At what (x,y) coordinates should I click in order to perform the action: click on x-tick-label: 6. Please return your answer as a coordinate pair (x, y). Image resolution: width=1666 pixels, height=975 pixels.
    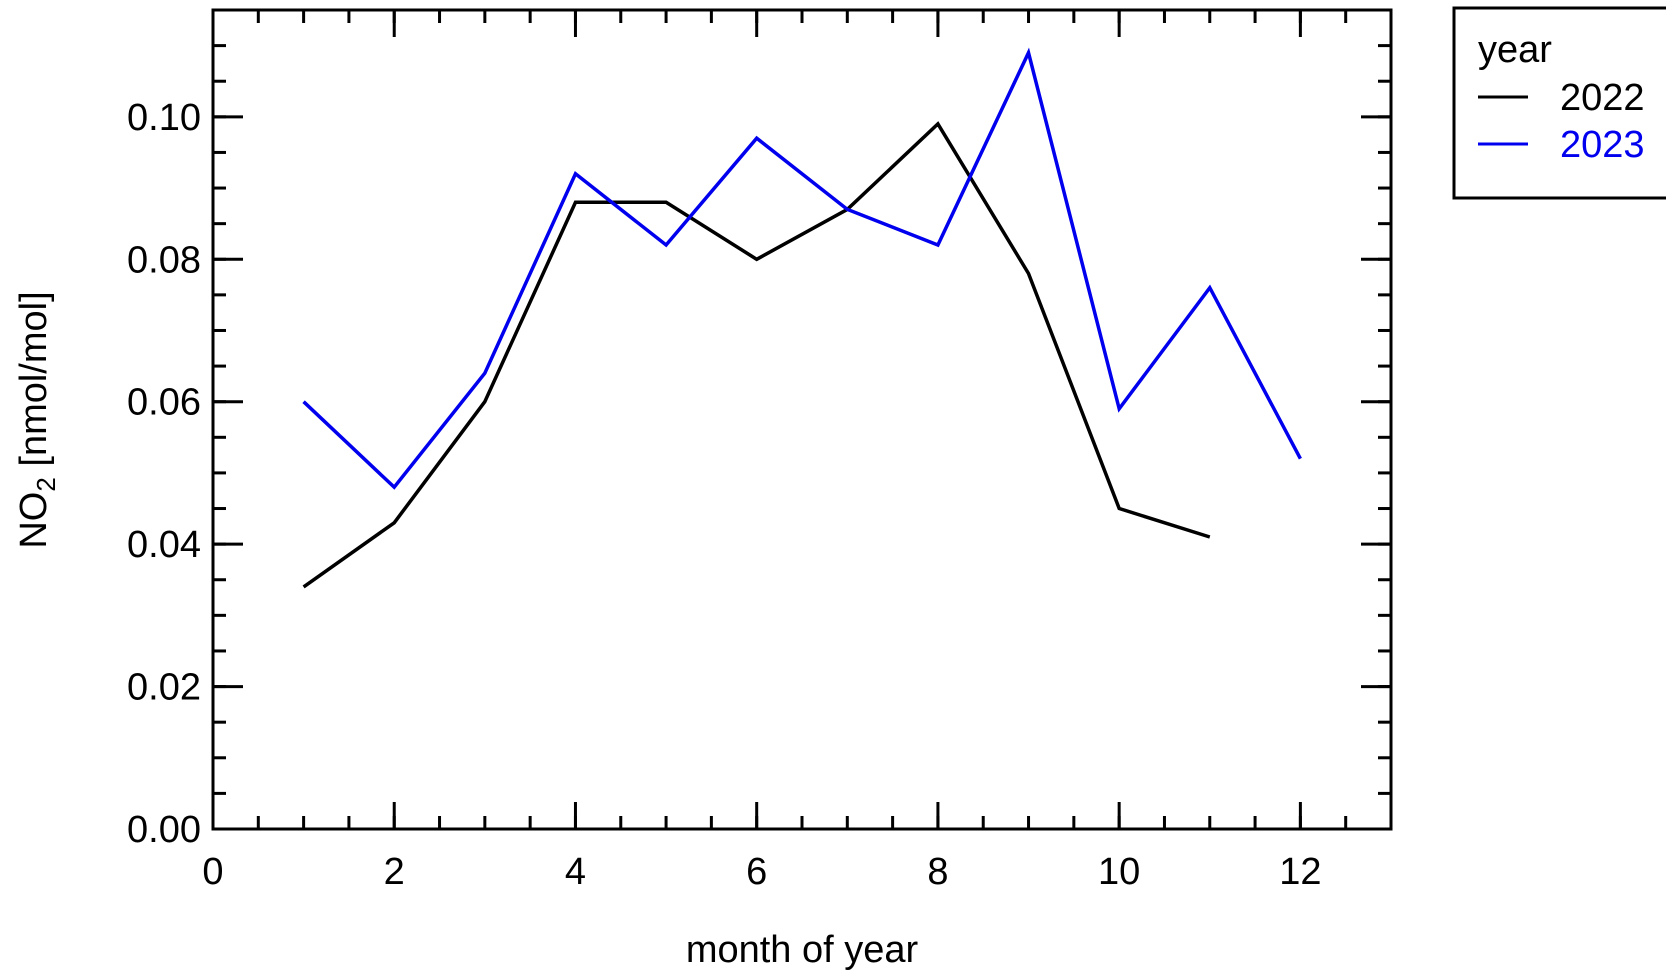
    Looking at the image, I should click on (756, 872).